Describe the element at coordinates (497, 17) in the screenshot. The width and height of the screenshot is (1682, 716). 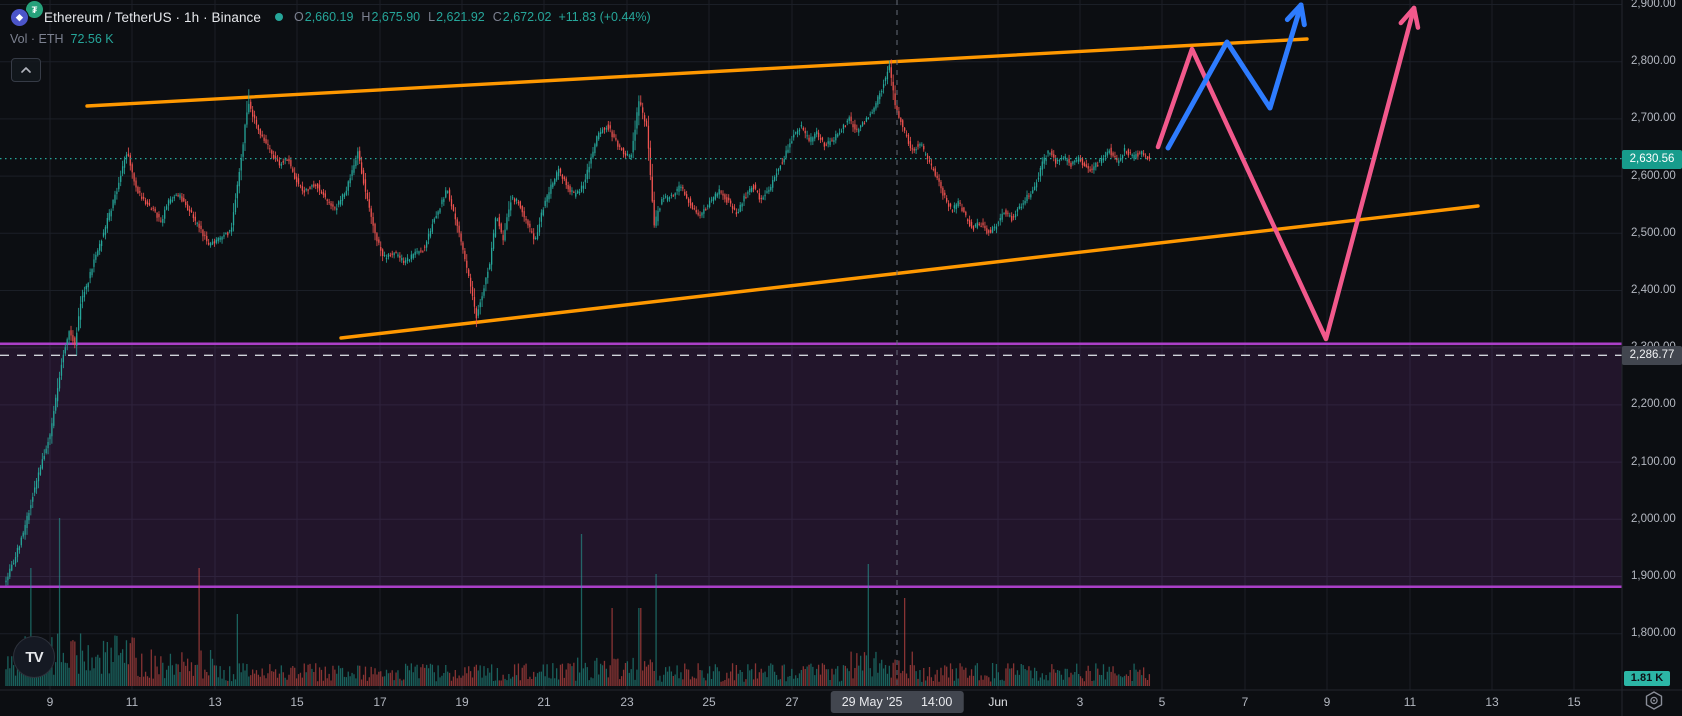
I see `close-label: C` at that location.